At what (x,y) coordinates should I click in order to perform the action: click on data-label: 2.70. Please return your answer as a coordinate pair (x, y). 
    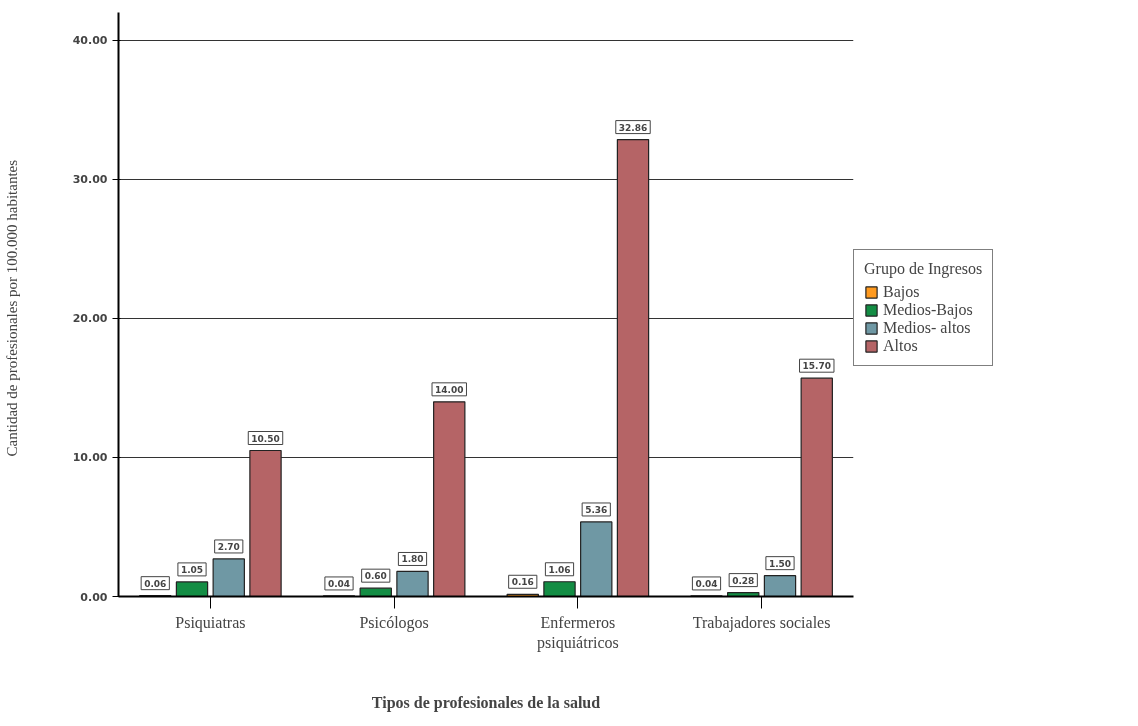
    Looking at the image, I should click on (228, 546).